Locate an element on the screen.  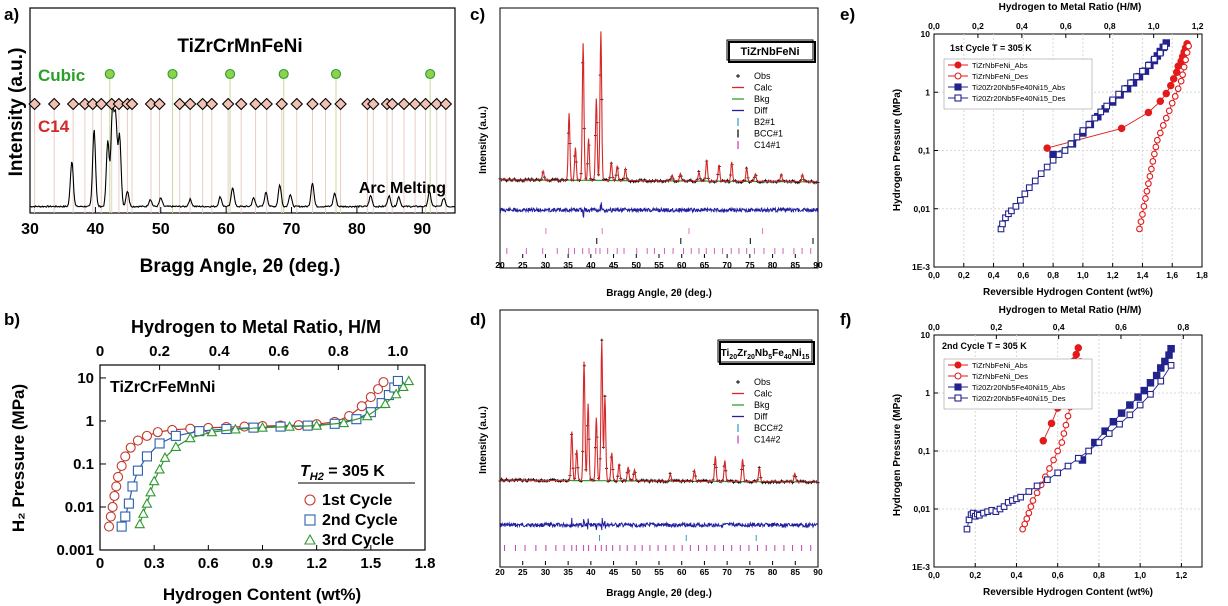
y-tick-label: 0.001 is located at coordinates (75, 550).